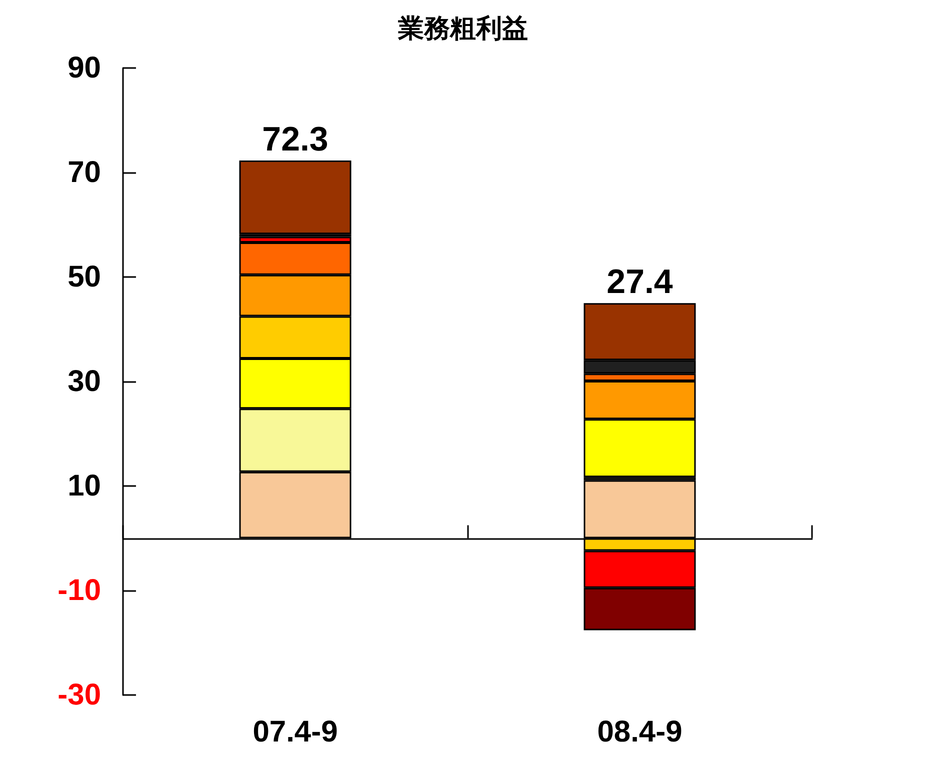 The image size is (926, 773). Describe the element at coordinates (84, 68) in the screenshot. I see `y-tick-label: 90` at that location.